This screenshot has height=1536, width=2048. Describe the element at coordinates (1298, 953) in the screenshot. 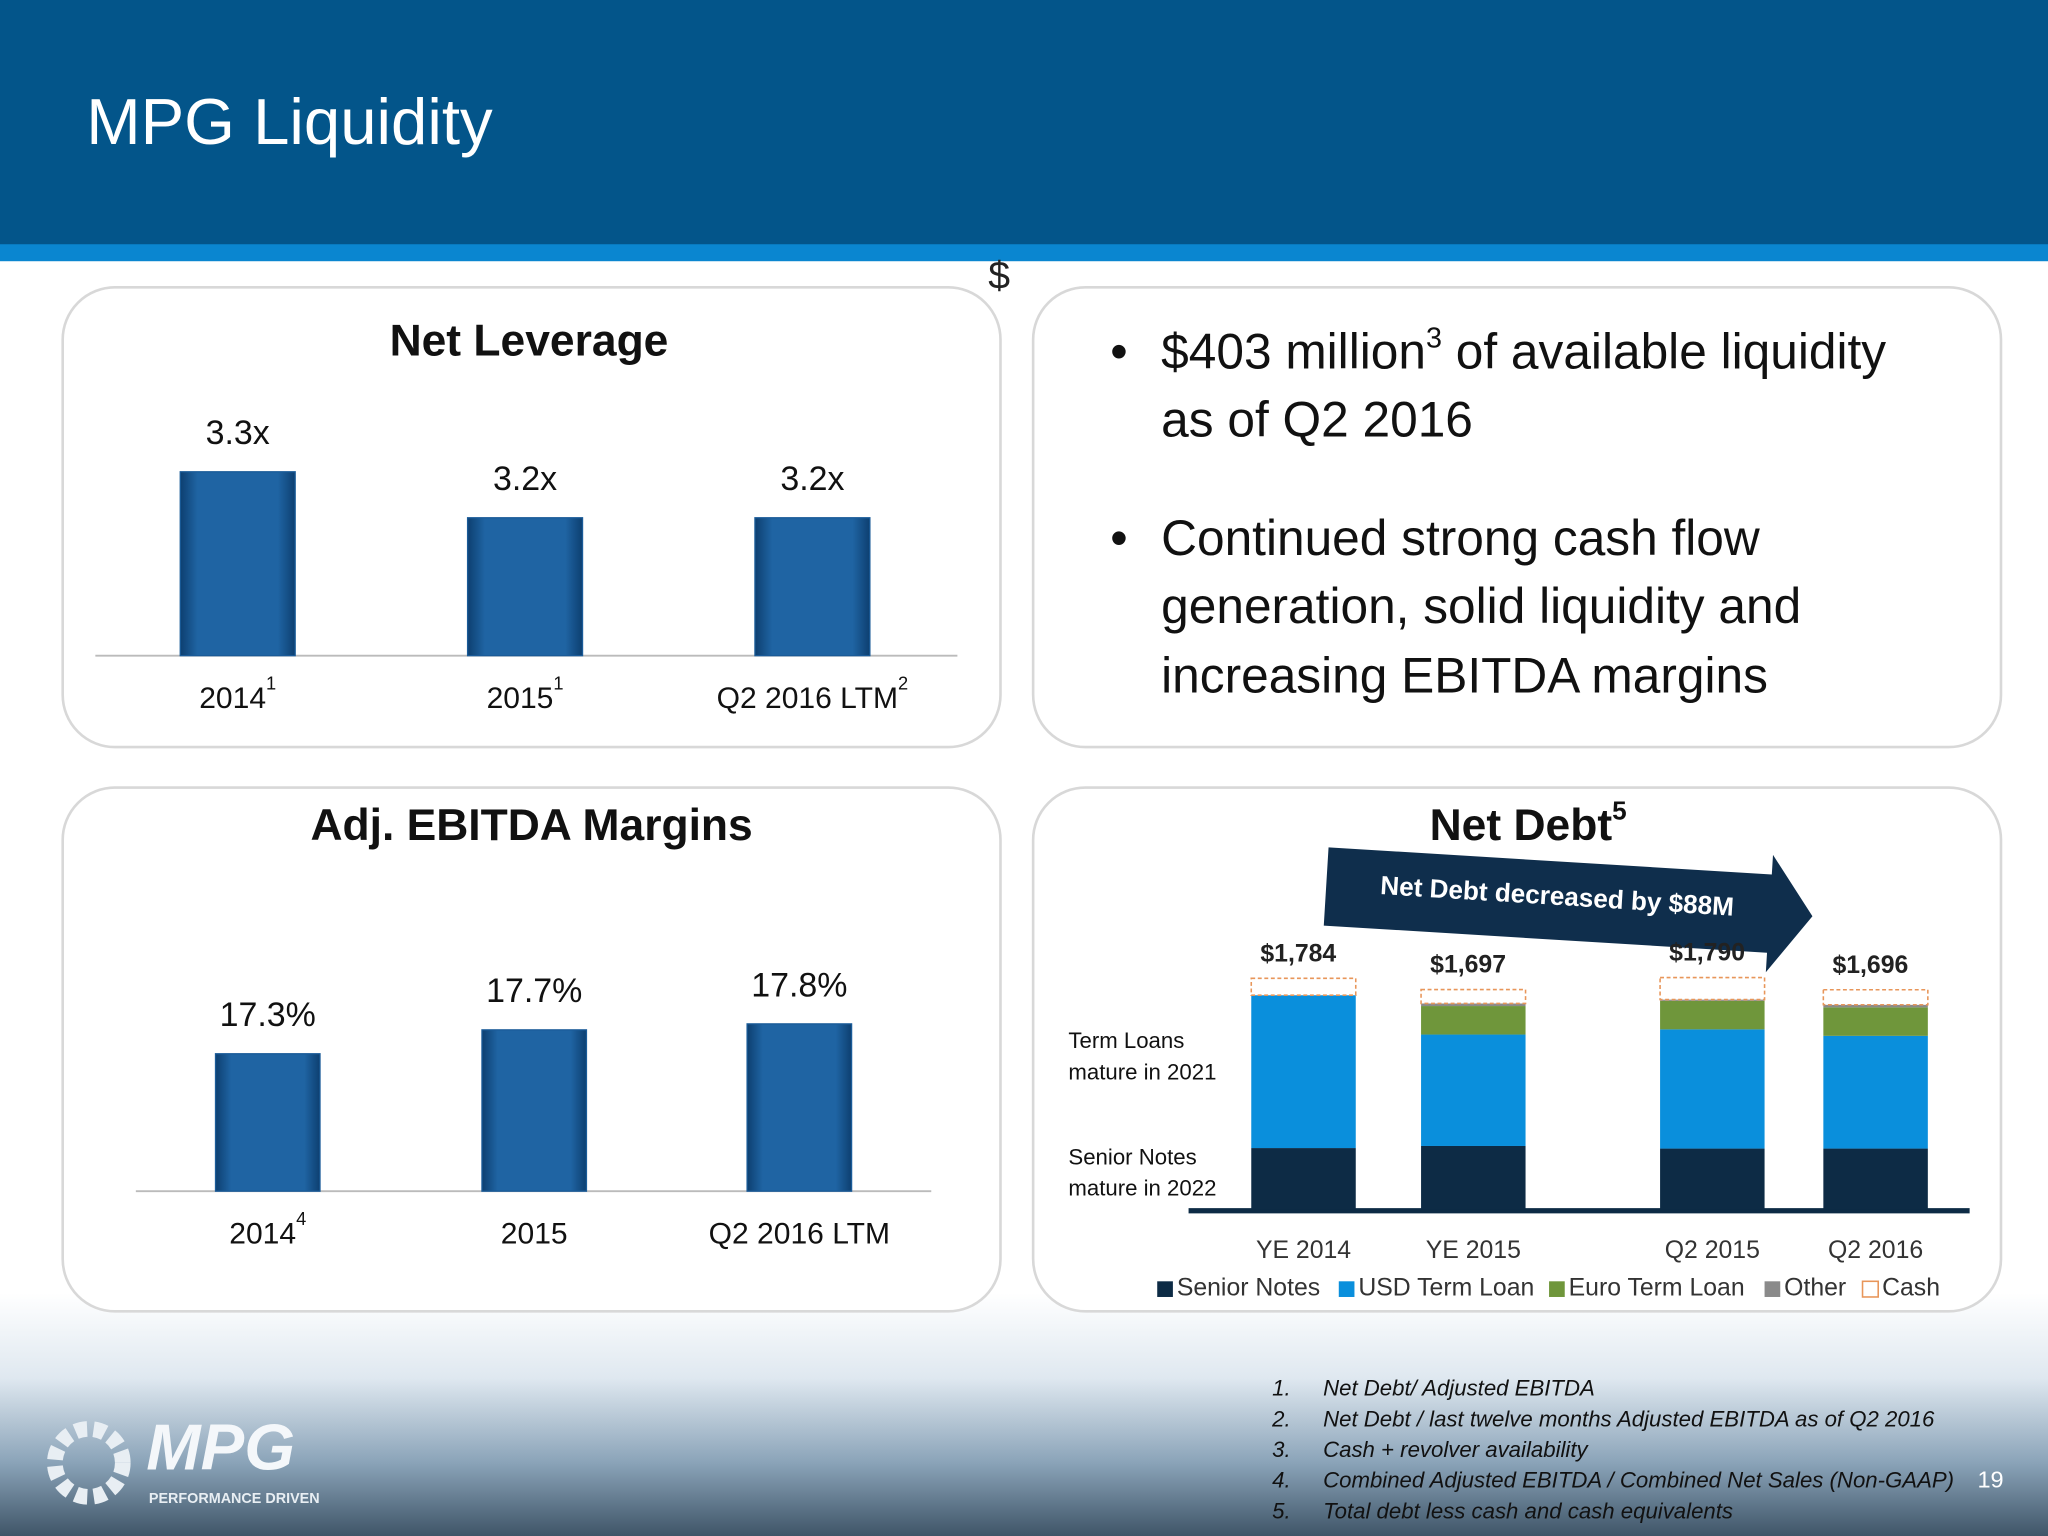

I see `total-label: $1,784` at that location.